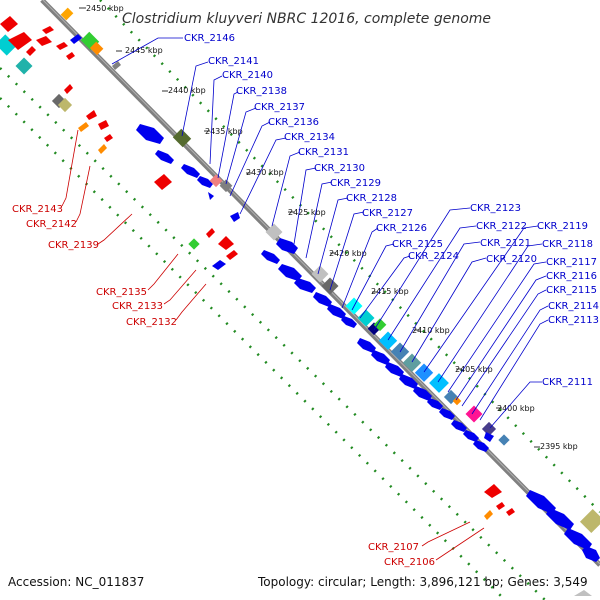 The height and width of the screenshot is (600, 600). What do you see at coordinates (571, 276) in the screenshot?
I see `gene-label: CKR_2116` at bounding box center [571, 276].